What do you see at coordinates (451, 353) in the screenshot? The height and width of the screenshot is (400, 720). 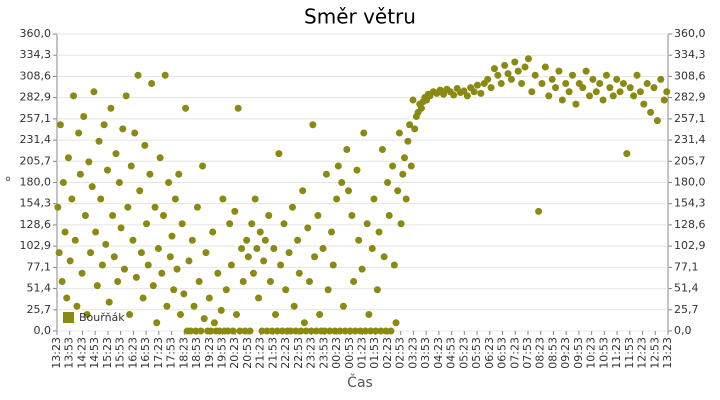 I see `x-tick-label: 04:53` at bounding box center [451, 353].